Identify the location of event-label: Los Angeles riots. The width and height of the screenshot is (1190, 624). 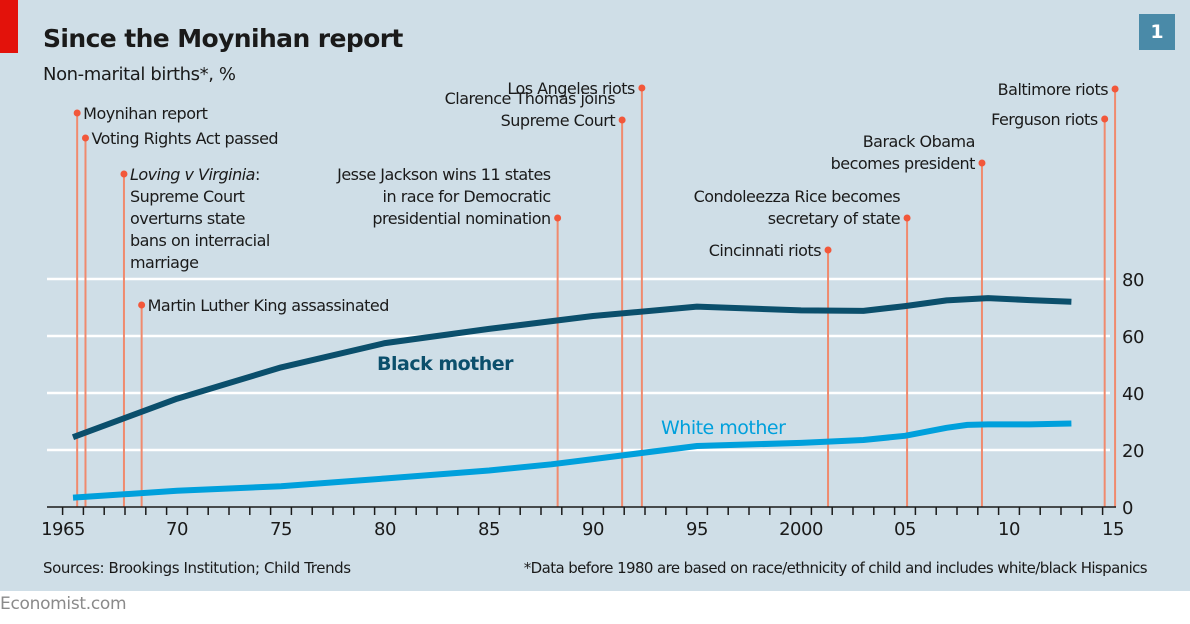
(571, 88).